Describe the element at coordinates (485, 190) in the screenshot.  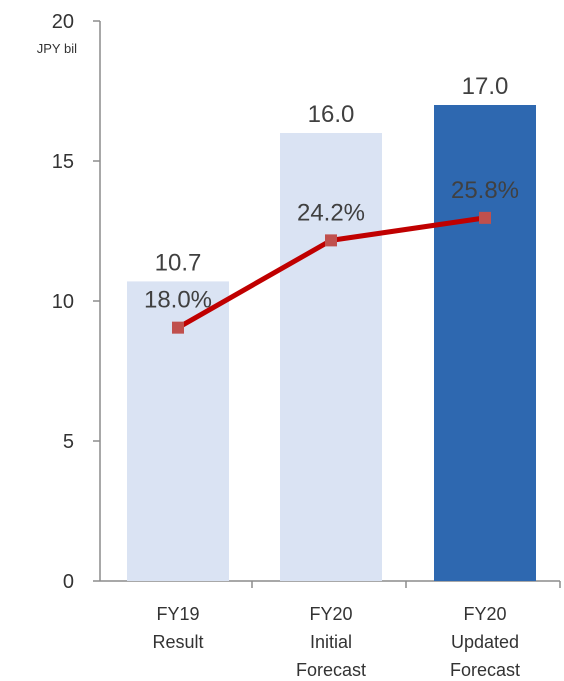
I see `line-value-label: 25.8%` at that location.